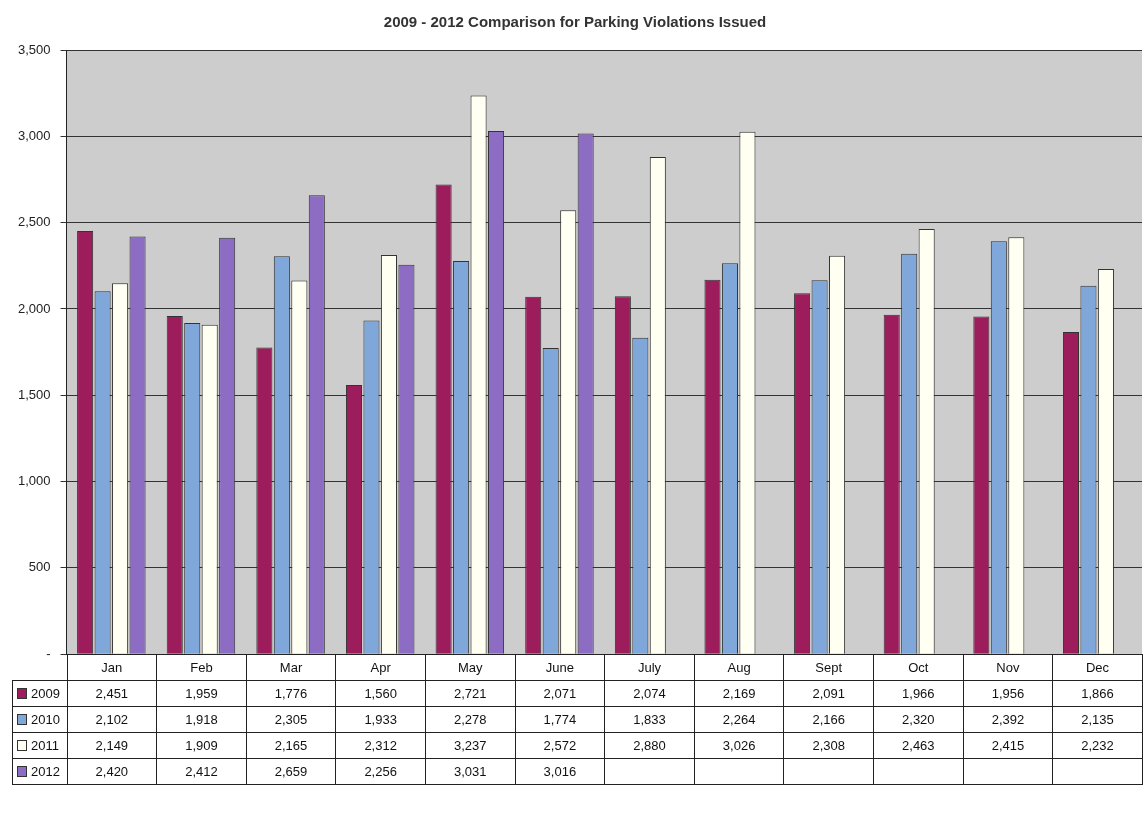 The image size is (1146, 819). What do you see at coordinates (470, 719) in the screenshot?
I see `data-label: 2,278` at bounding box center [470, 719].